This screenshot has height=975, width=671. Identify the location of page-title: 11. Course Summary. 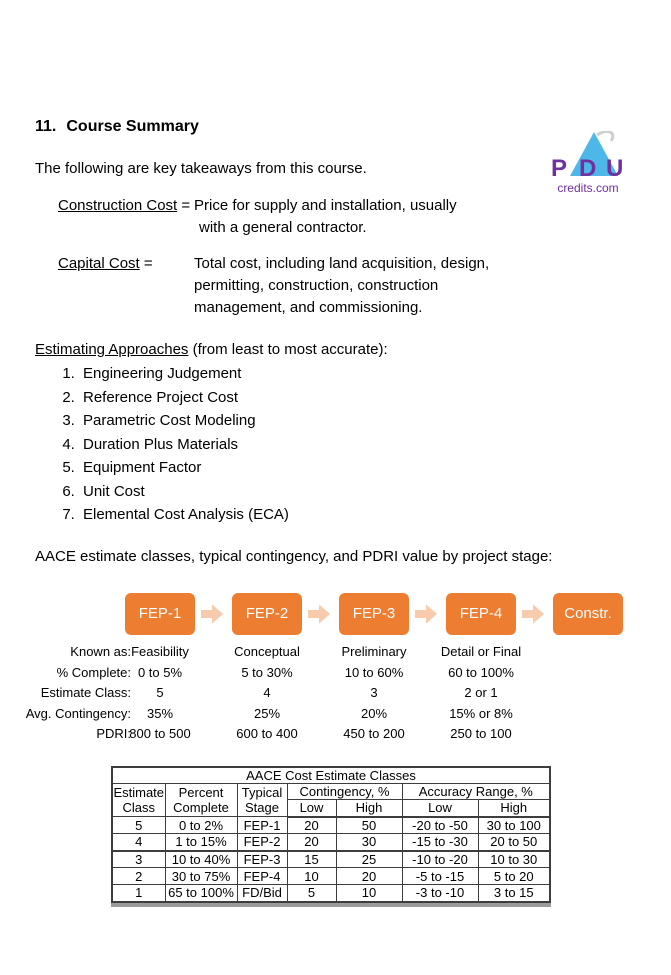
(353, 127).